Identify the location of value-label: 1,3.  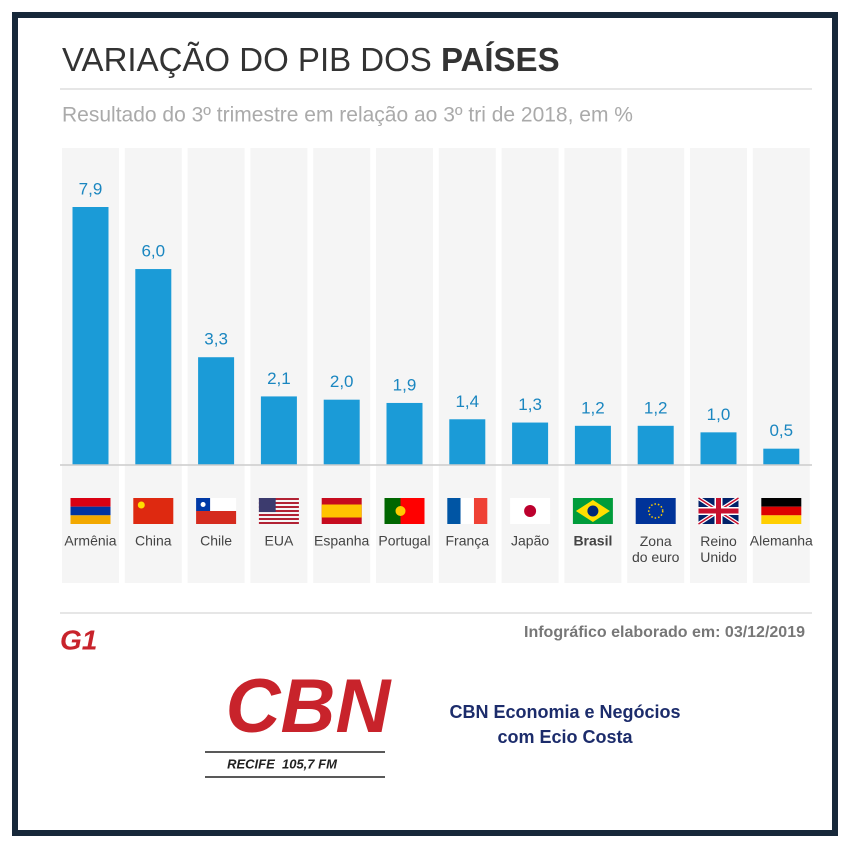
(530, 404).